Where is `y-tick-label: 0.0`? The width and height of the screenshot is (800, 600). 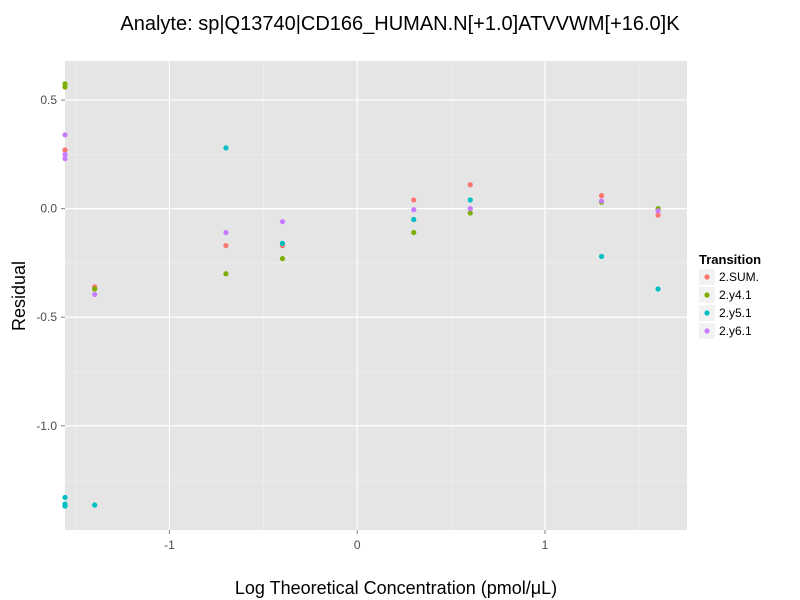 y-tick-label: 0.0 is located at coordinates (48, 209).